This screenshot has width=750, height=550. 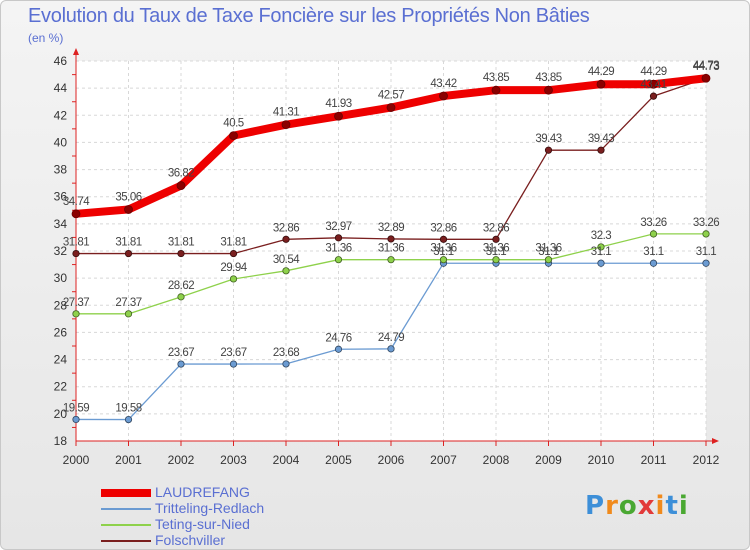 I want to click on y-tick-label: 32, so click(x=61, y=251).